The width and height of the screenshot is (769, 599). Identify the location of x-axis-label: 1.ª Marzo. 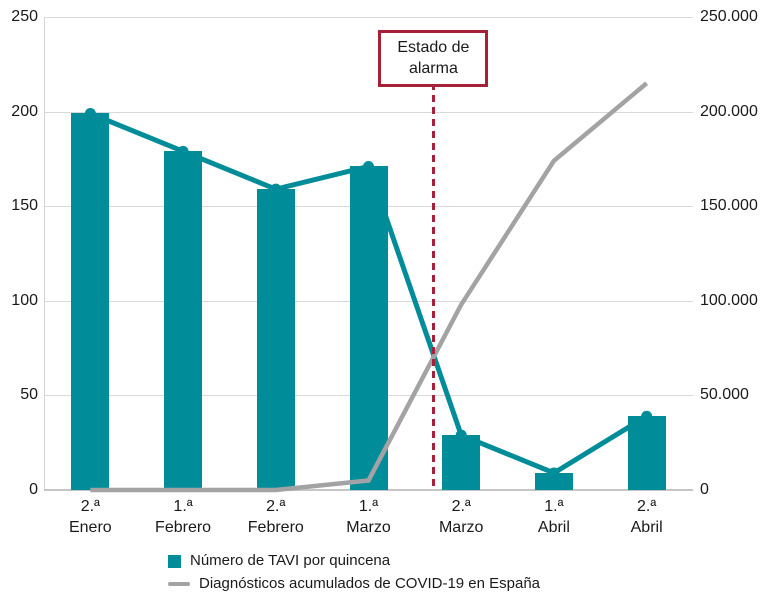
(369, 517).